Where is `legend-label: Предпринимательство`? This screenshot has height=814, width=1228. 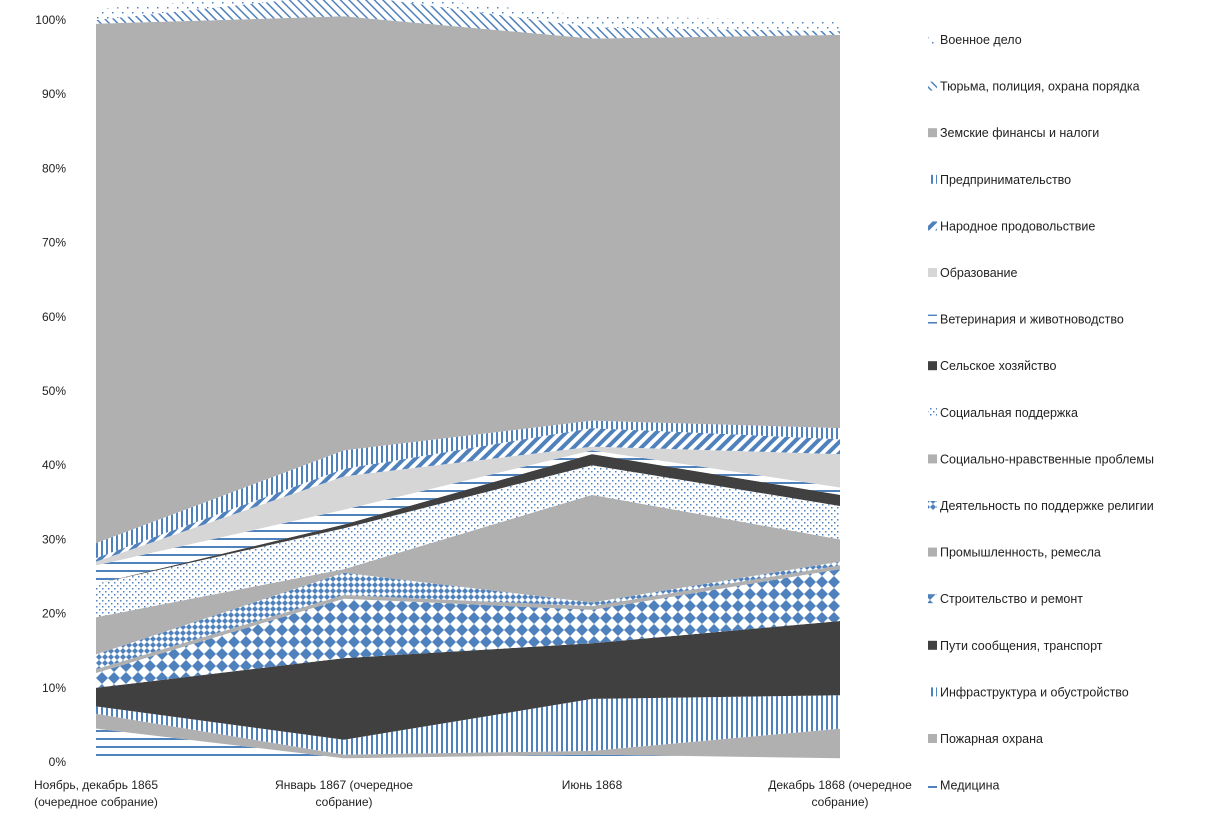
legend-label: Предпринимательство is located at coordinates (1005, 180).